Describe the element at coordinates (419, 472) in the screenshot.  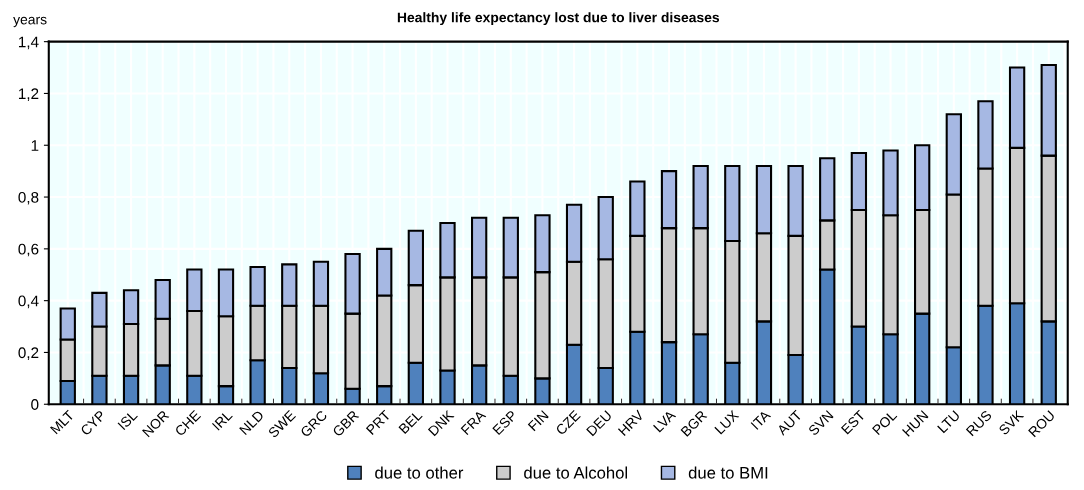
I see `legend-label: due to other` at that location.